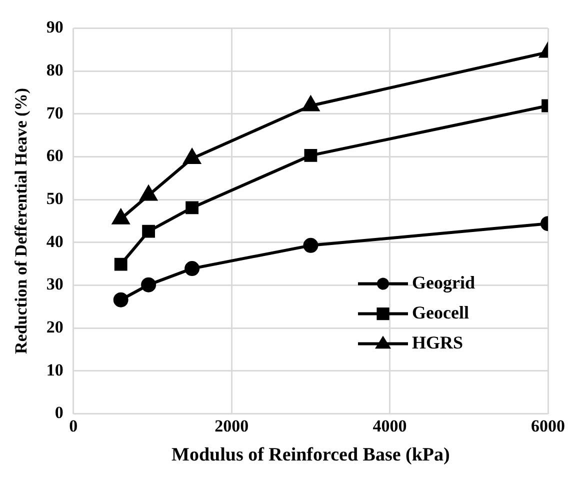 The image size is (576, 479). Describe the element at coordinates (389, 426) in the screenshot. I see `x-tick-label: 4000` at that location.